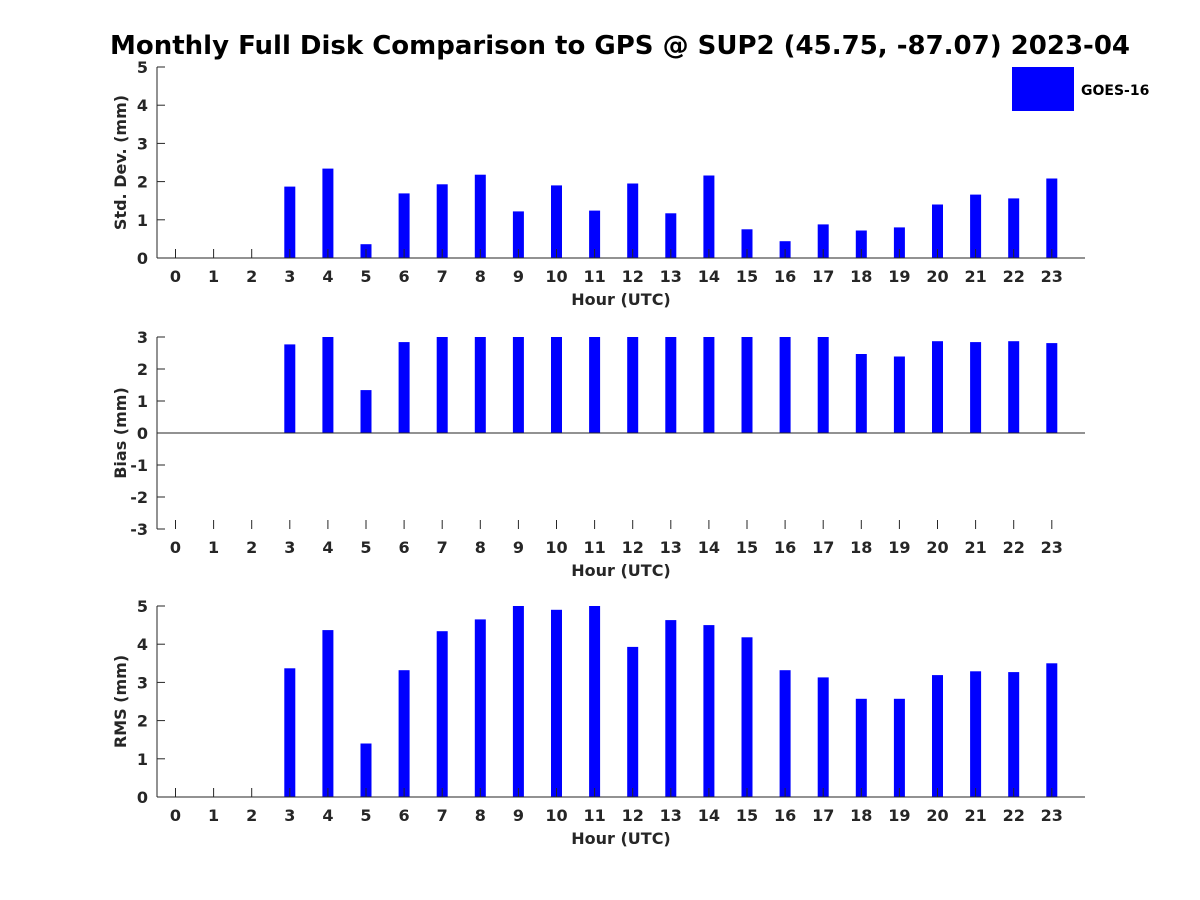 This screenshot has height=900, width=1200. Describe the element at coordinates (365, 547) in the screenshot. I see `bias-x-tick-label: 5` at that location.